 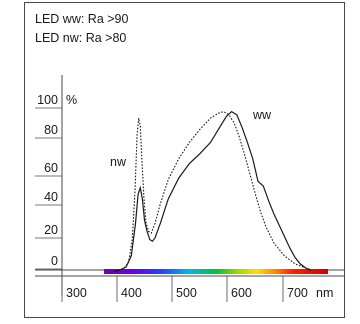 I want to click on x-tick-label: 600, so click(x=241, y=293).